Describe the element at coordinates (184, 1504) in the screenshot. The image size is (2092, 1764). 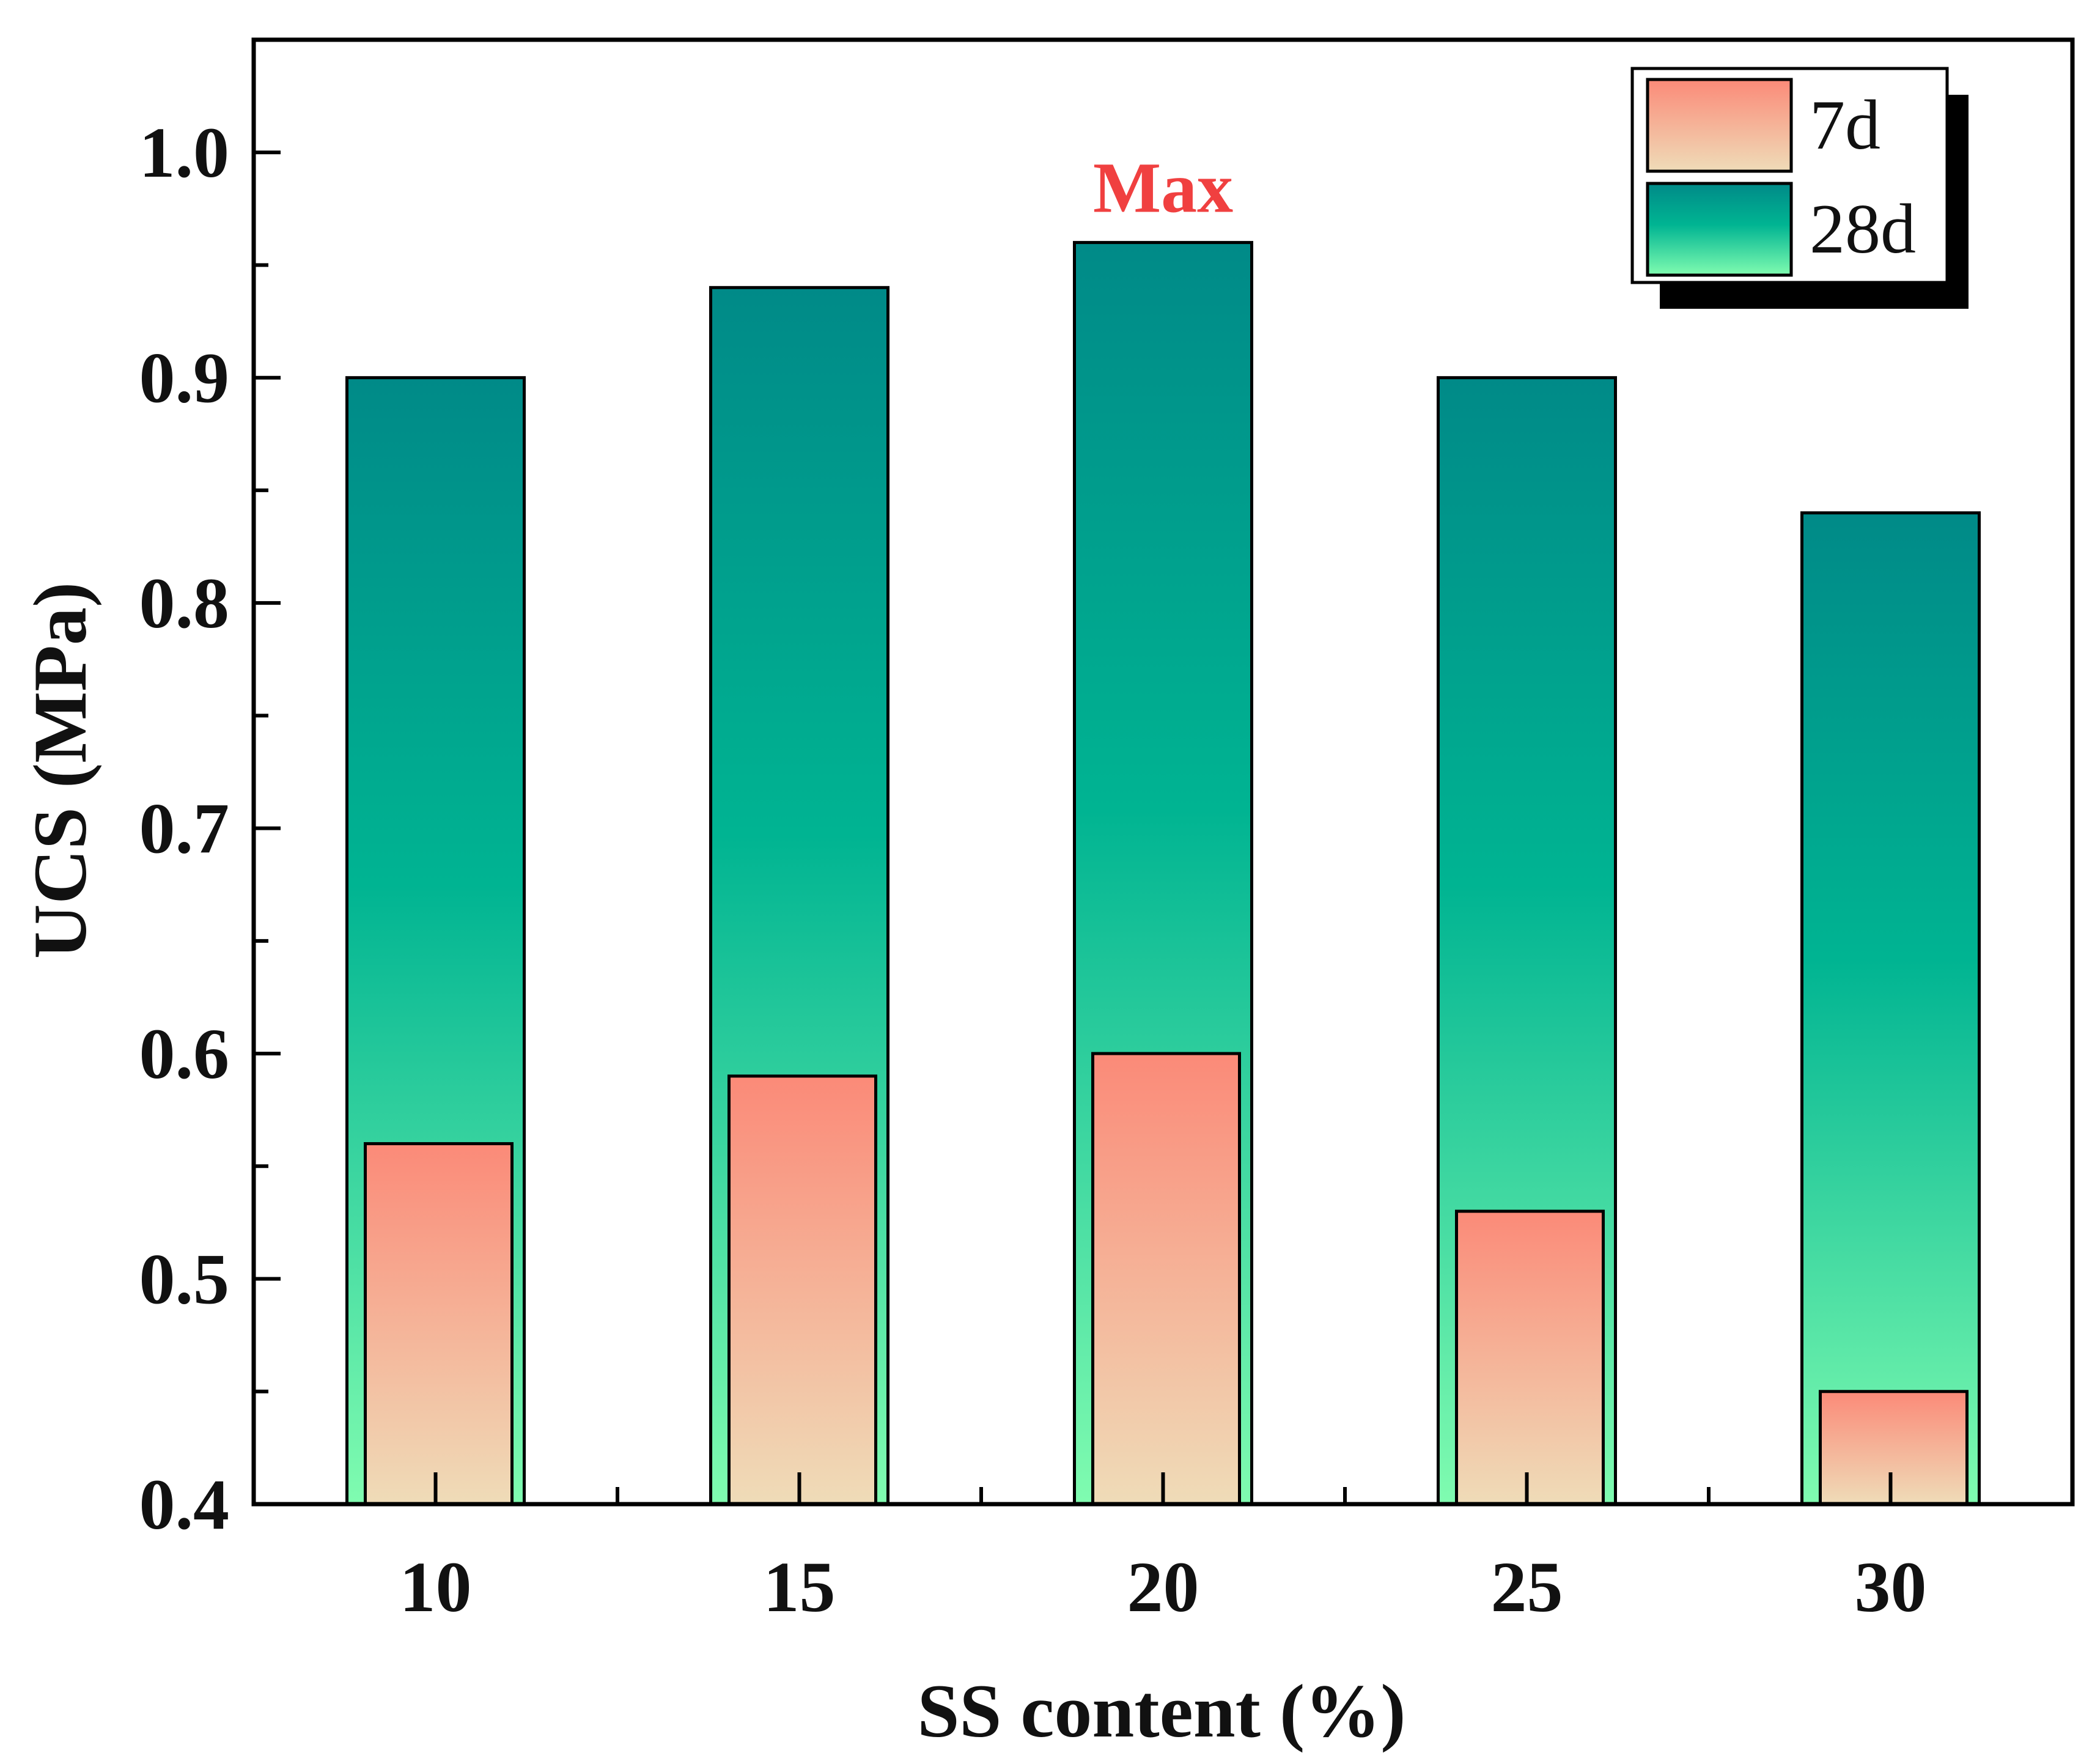
I see `y-tick-label: 0.4` at that location.